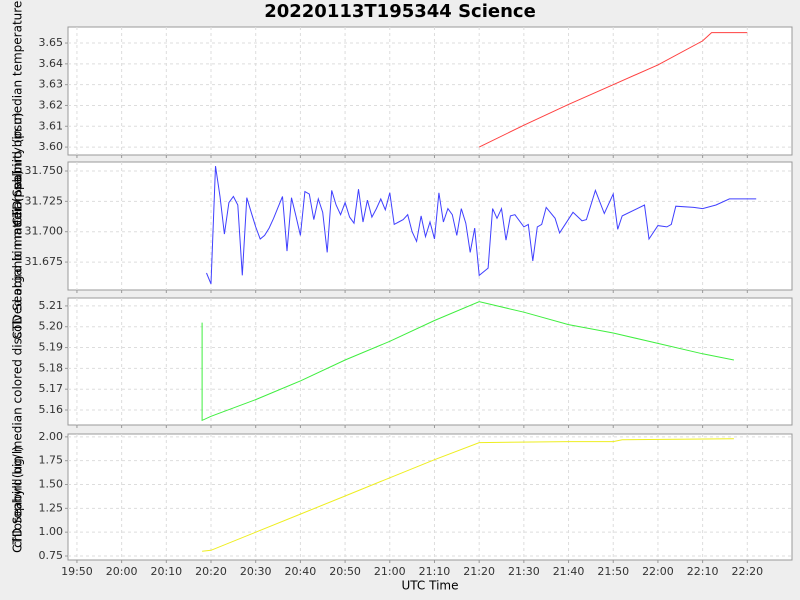 Image resolution: width=800 pixels, height=600 pixels. I want to click on x-axis-label: UTC Time, so click(430, 586).